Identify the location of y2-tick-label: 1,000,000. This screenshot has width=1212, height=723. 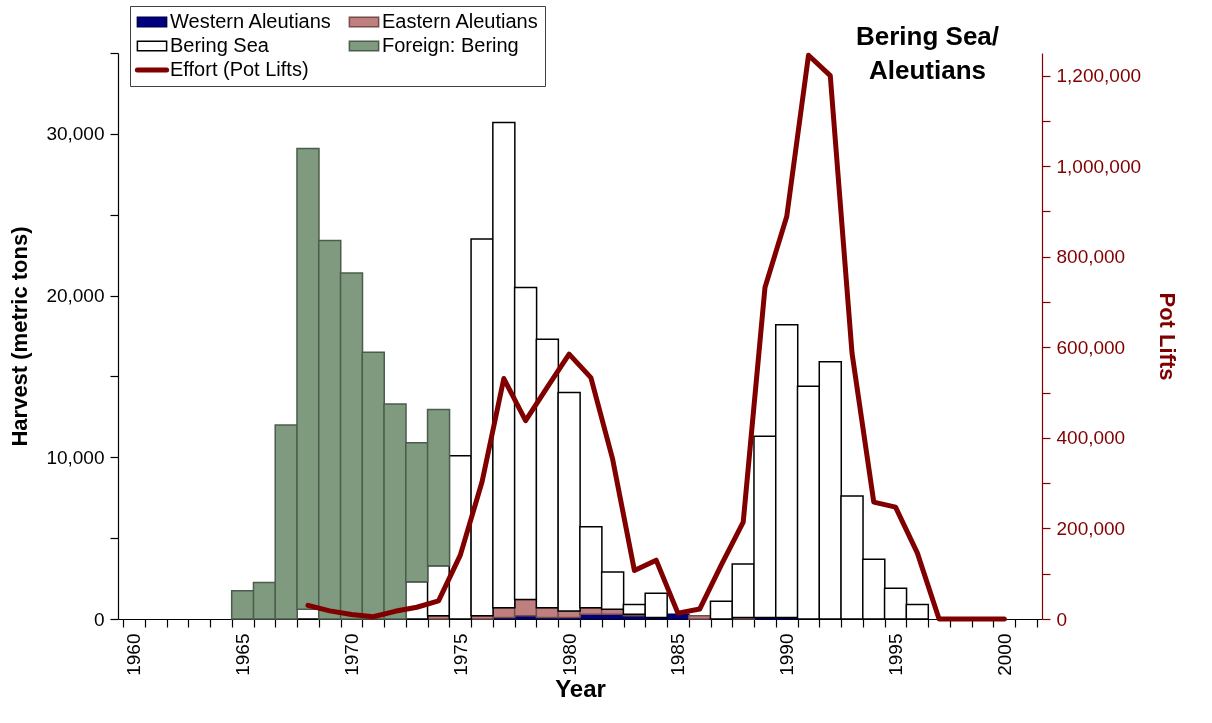
(1099, 166).